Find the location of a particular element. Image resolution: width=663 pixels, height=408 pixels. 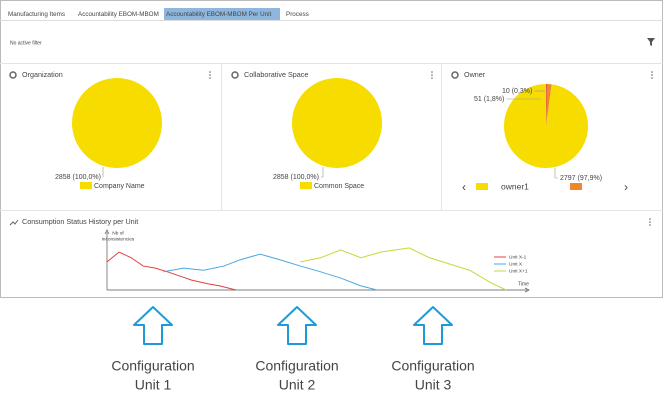

filter-icon is located at coordinates (651, 42).